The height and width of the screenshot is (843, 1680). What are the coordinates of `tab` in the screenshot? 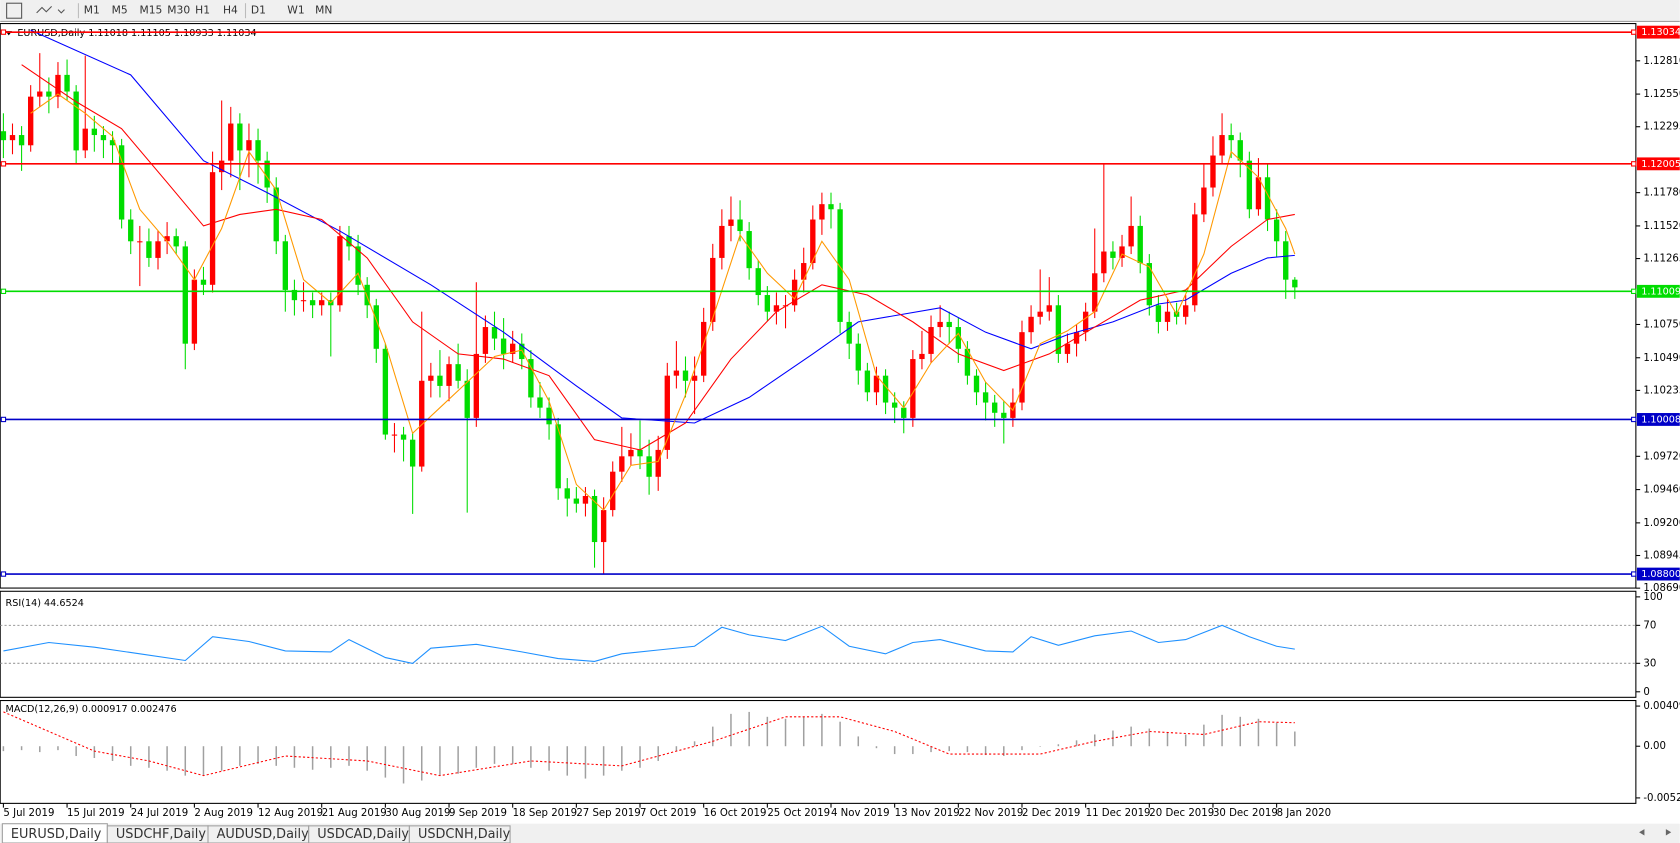 It's located at (459, 834).